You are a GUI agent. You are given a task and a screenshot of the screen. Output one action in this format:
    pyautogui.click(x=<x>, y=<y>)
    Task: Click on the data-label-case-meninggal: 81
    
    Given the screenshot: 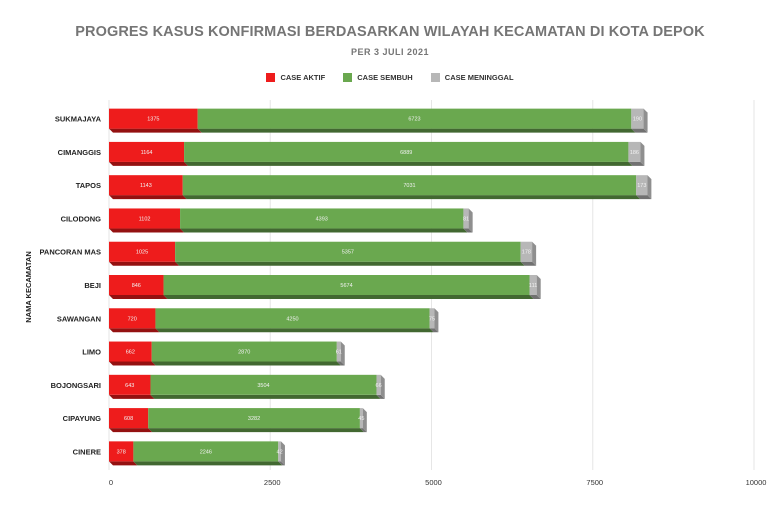 What is the action you would take?
    pyautogui.click(x=466, y=219)
    